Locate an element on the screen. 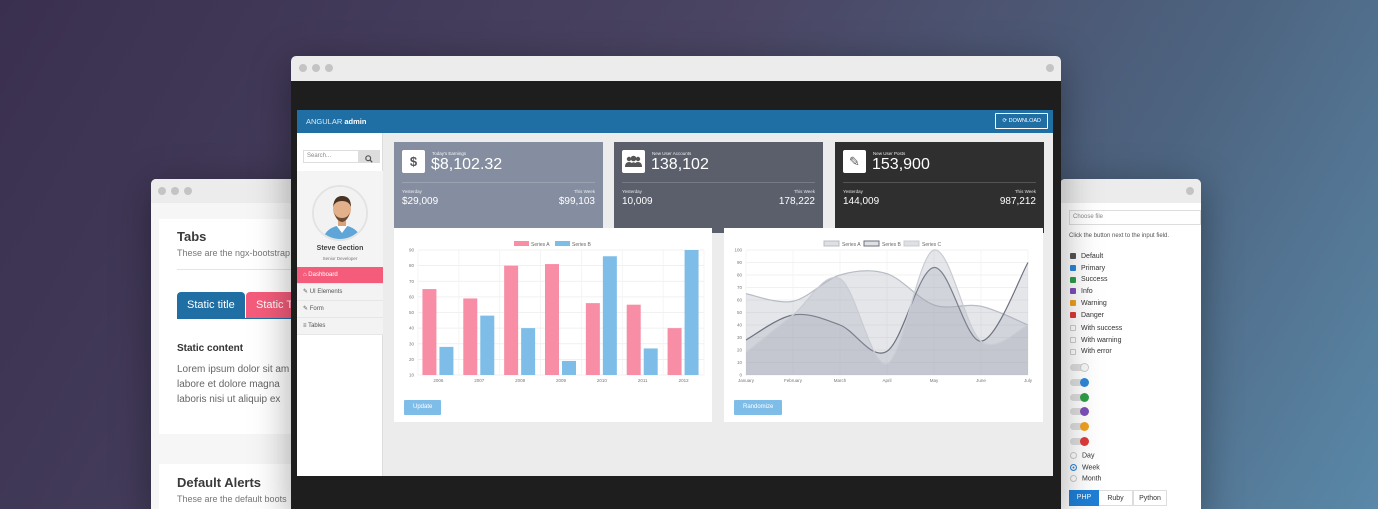  top-navbar: ANGULAR admin ⟳ DOWNLOAD is located at coordinates (675, 121).